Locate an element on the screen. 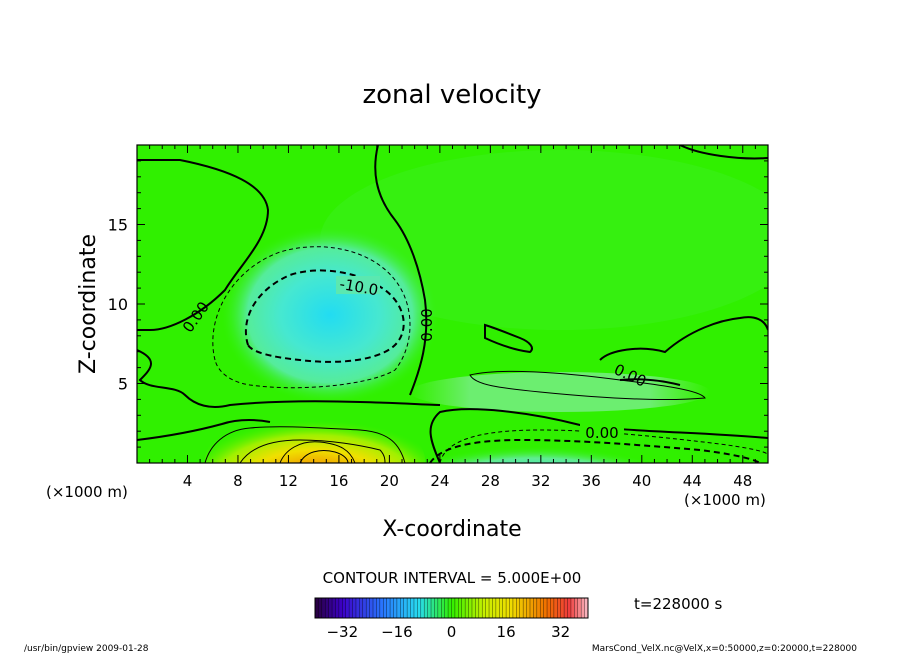 The height and width of the screenshot is (654, 904). x-tick-label: 8 is located at coordinates (238, 481).